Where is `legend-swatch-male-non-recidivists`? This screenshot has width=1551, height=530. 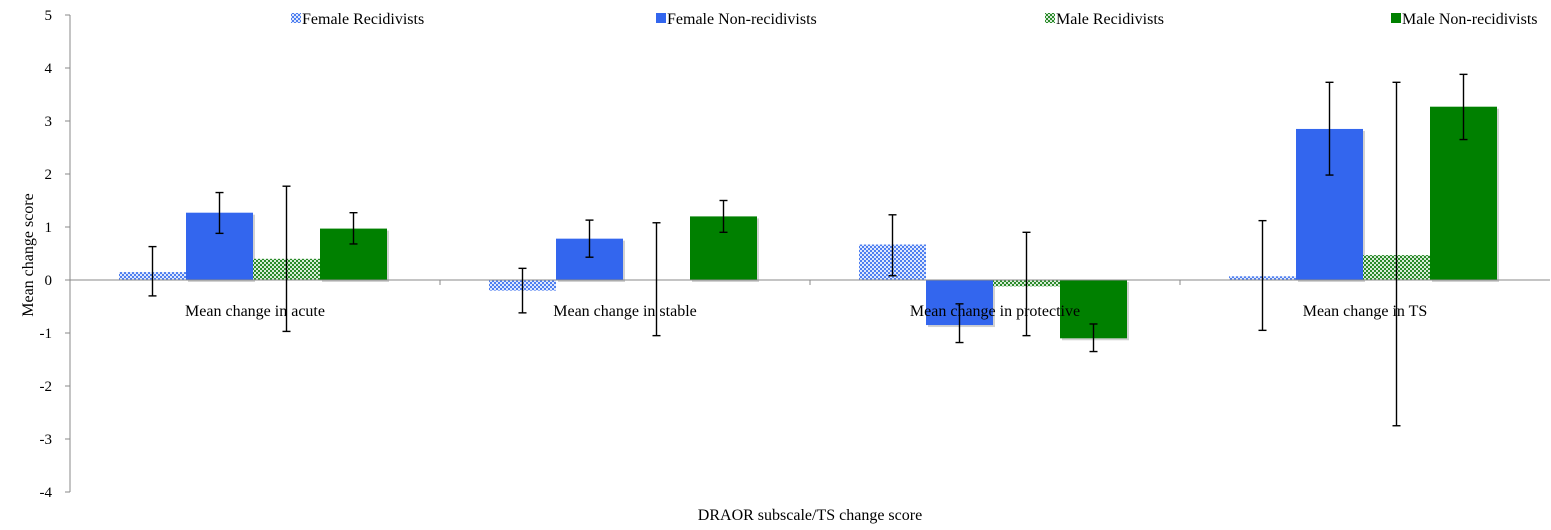
legend-swatch-male-non-recidivists is located at coordinates (1396, 18).